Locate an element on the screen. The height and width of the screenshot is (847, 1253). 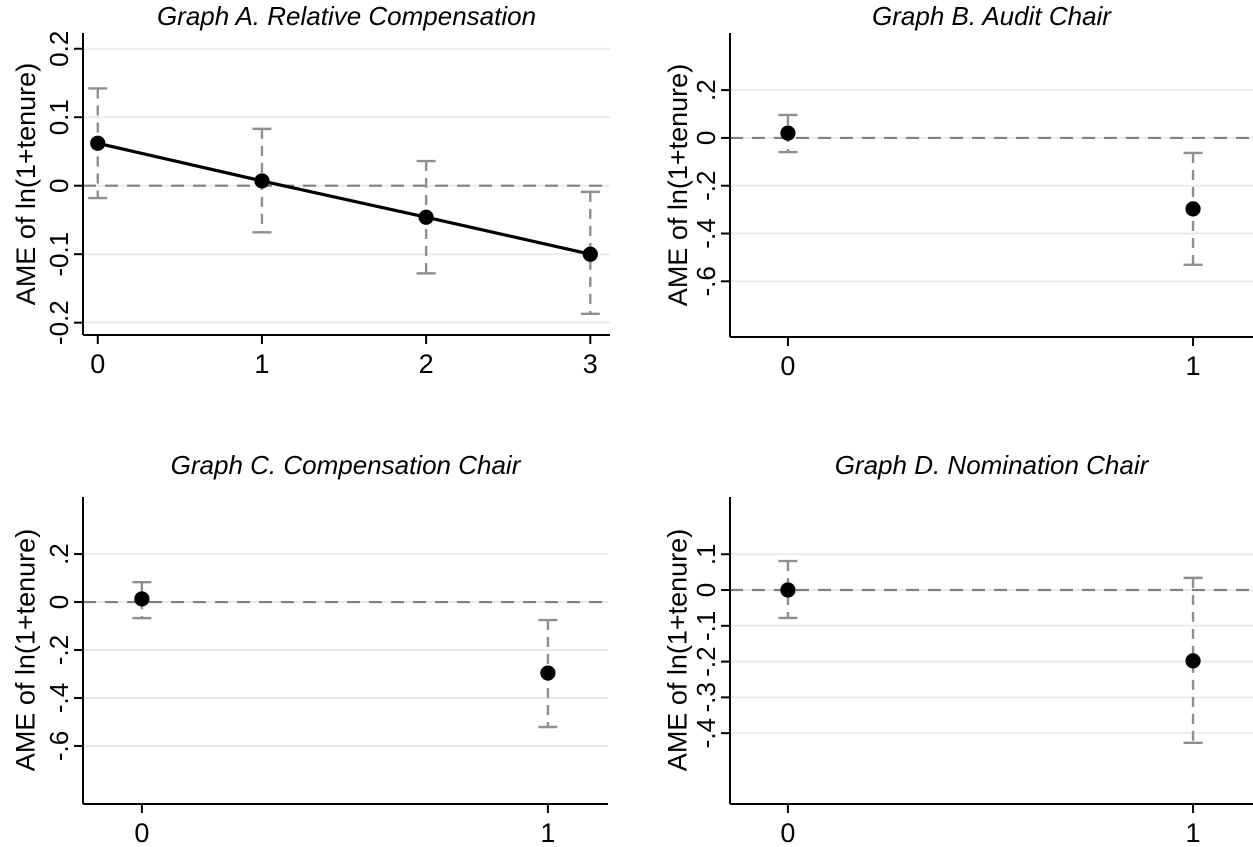
svg-text: -.3 is located at coordinates (706, 697).